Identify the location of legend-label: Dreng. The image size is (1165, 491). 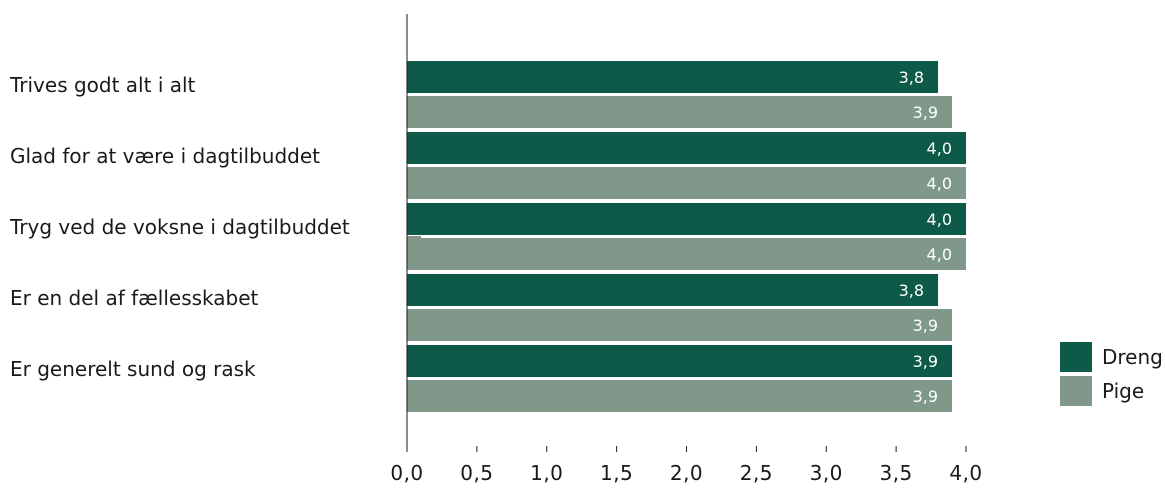
(1132, 357).